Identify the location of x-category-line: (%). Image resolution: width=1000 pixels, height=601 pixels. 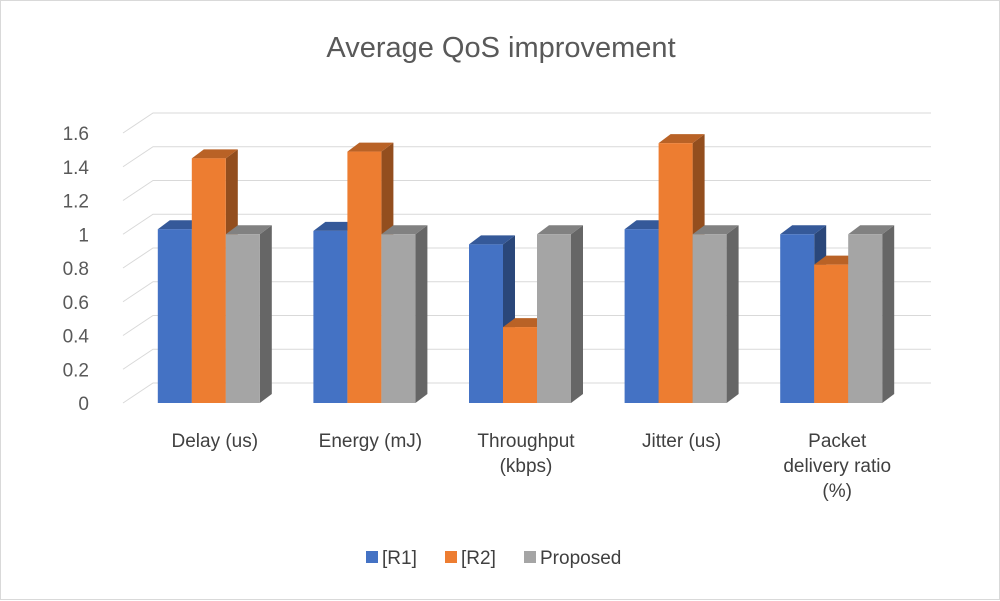
(837, 491).